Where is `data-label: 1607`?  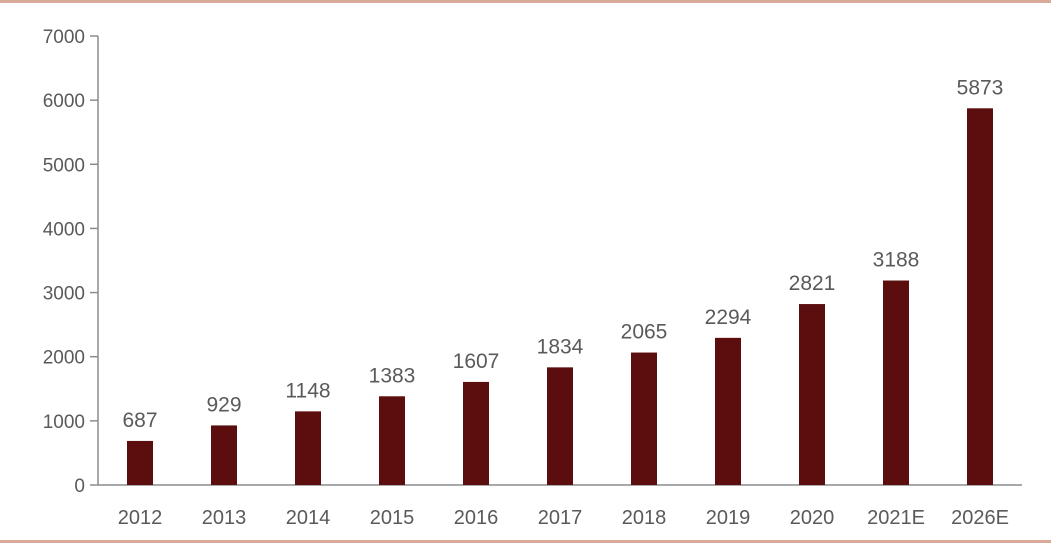 data-label: 1607 is located at coordinates (476, 361).